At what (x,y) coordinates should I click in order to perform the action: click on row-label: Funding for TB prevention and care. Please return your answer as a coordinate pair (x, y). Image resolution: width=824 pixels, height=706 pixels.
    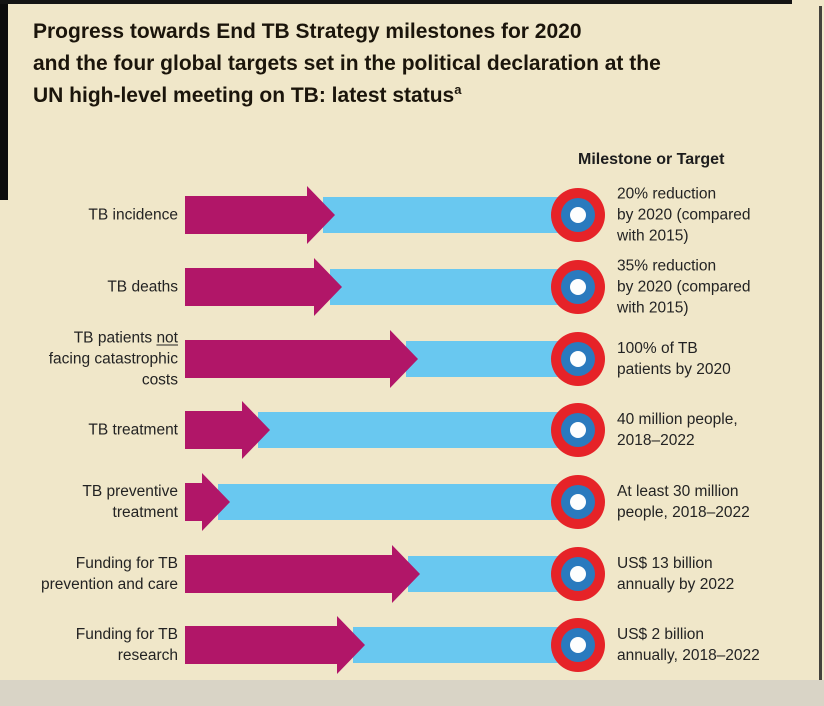
    Looking at the image, I should click on (109, 574).